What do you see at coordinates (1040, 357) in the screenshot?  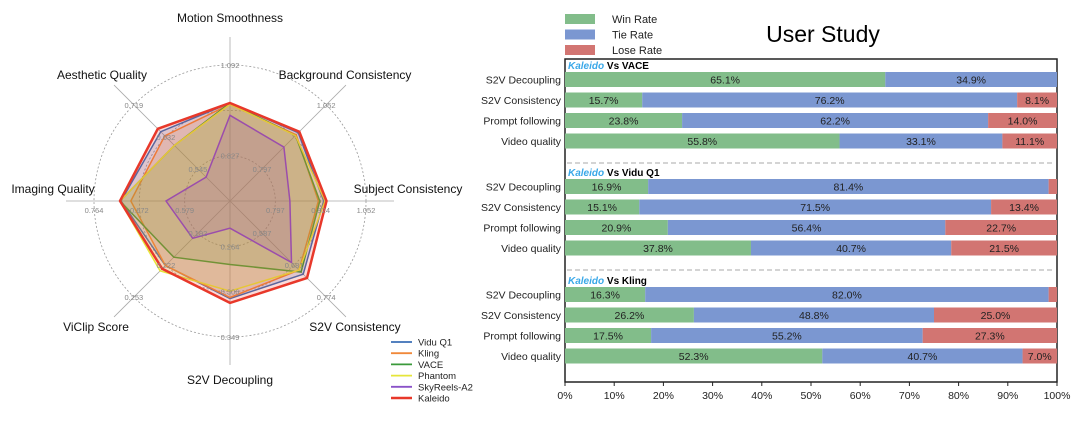 I see `data-label: 7.0%` at bounding box center [1040, 357].